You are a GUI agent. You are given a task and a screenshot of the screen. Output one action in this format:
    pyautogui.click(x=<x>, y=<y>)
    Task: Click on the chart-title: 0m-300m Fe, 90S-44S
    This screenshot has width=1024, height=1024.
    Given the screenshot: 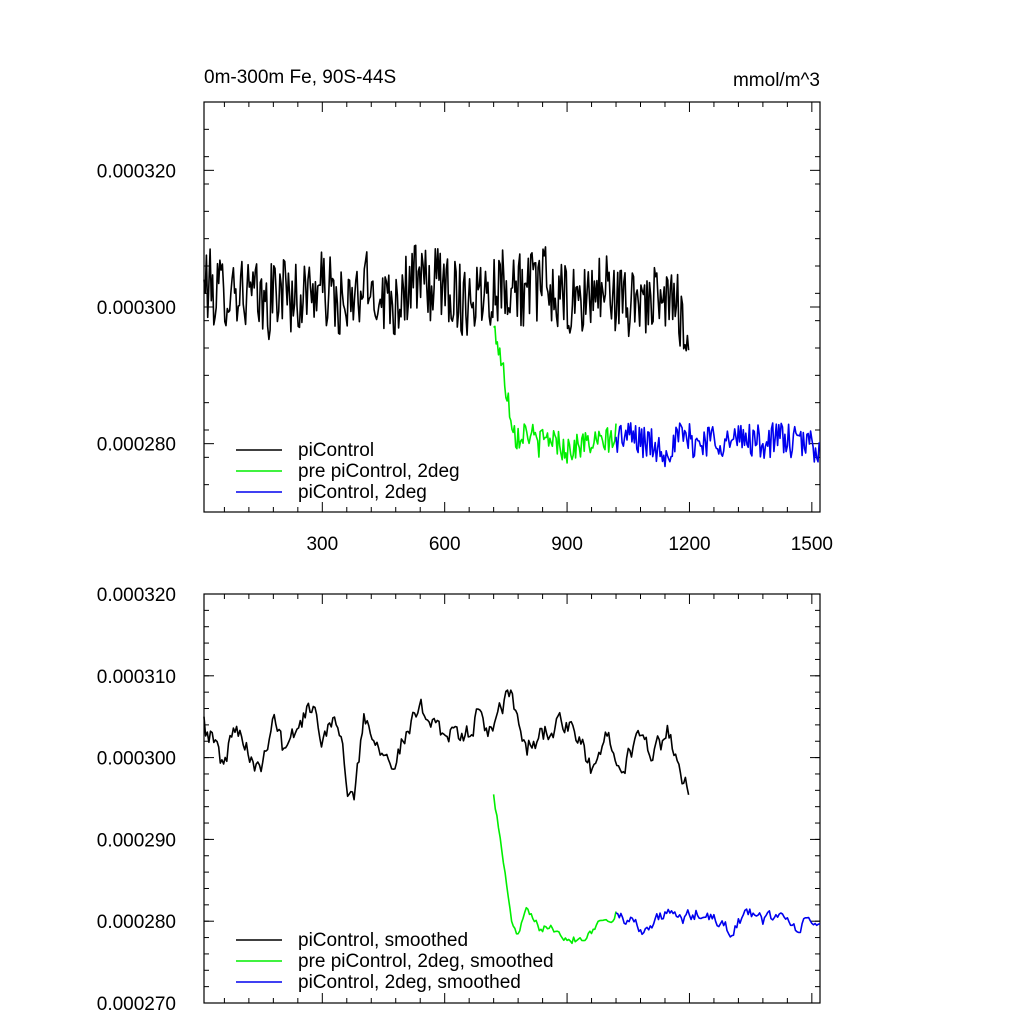 What is the action you would take?
    pyautogui.click(x=300, y=77)
    